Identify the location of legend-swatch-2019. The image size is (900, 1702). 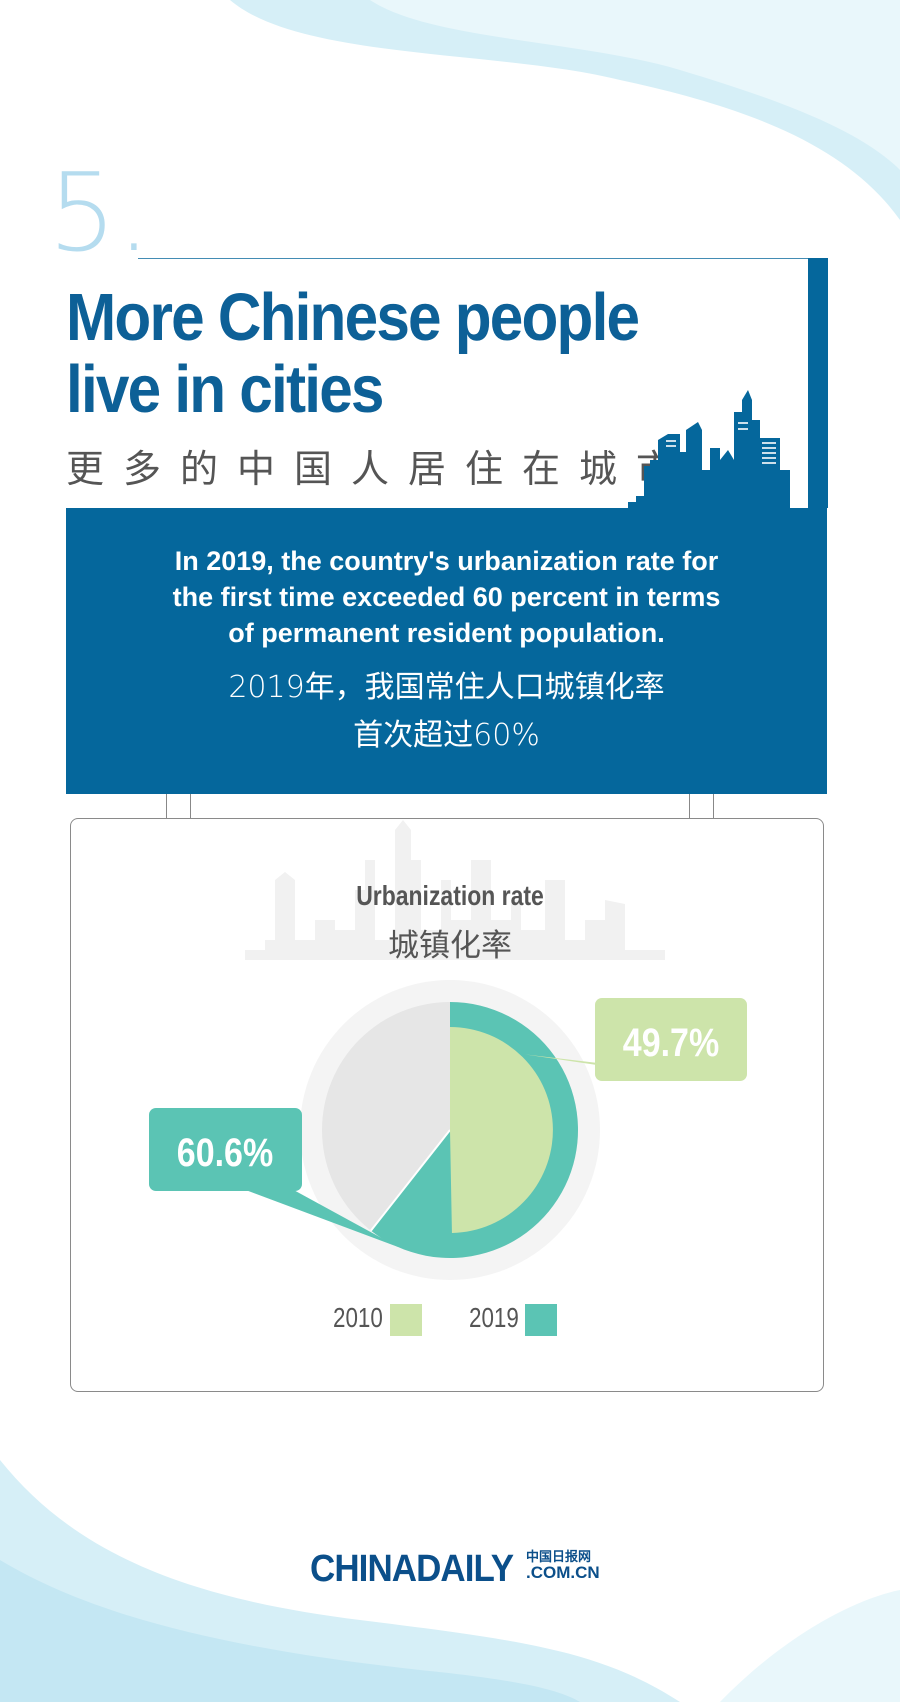
(541, 1320).